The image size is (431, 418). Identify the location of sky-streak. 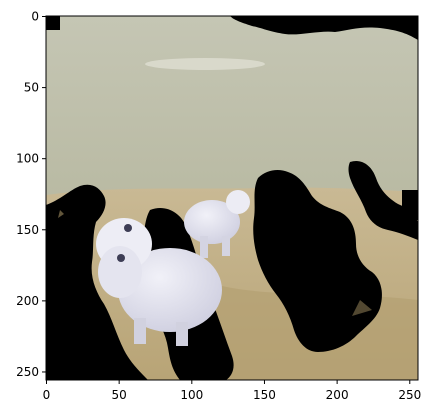
(205, 64).